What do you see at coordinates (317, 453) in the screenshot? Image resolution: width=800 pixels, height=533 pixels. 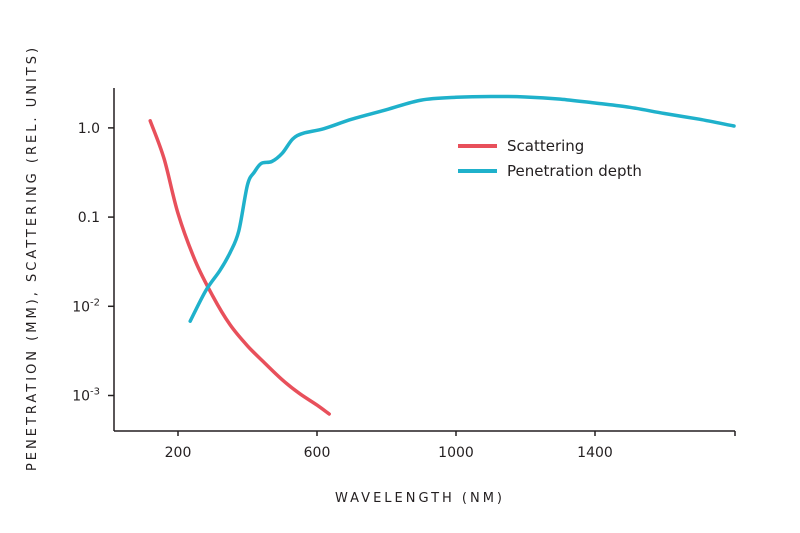 I see `x-tick-label: 600` at bounding box center [317, 453].